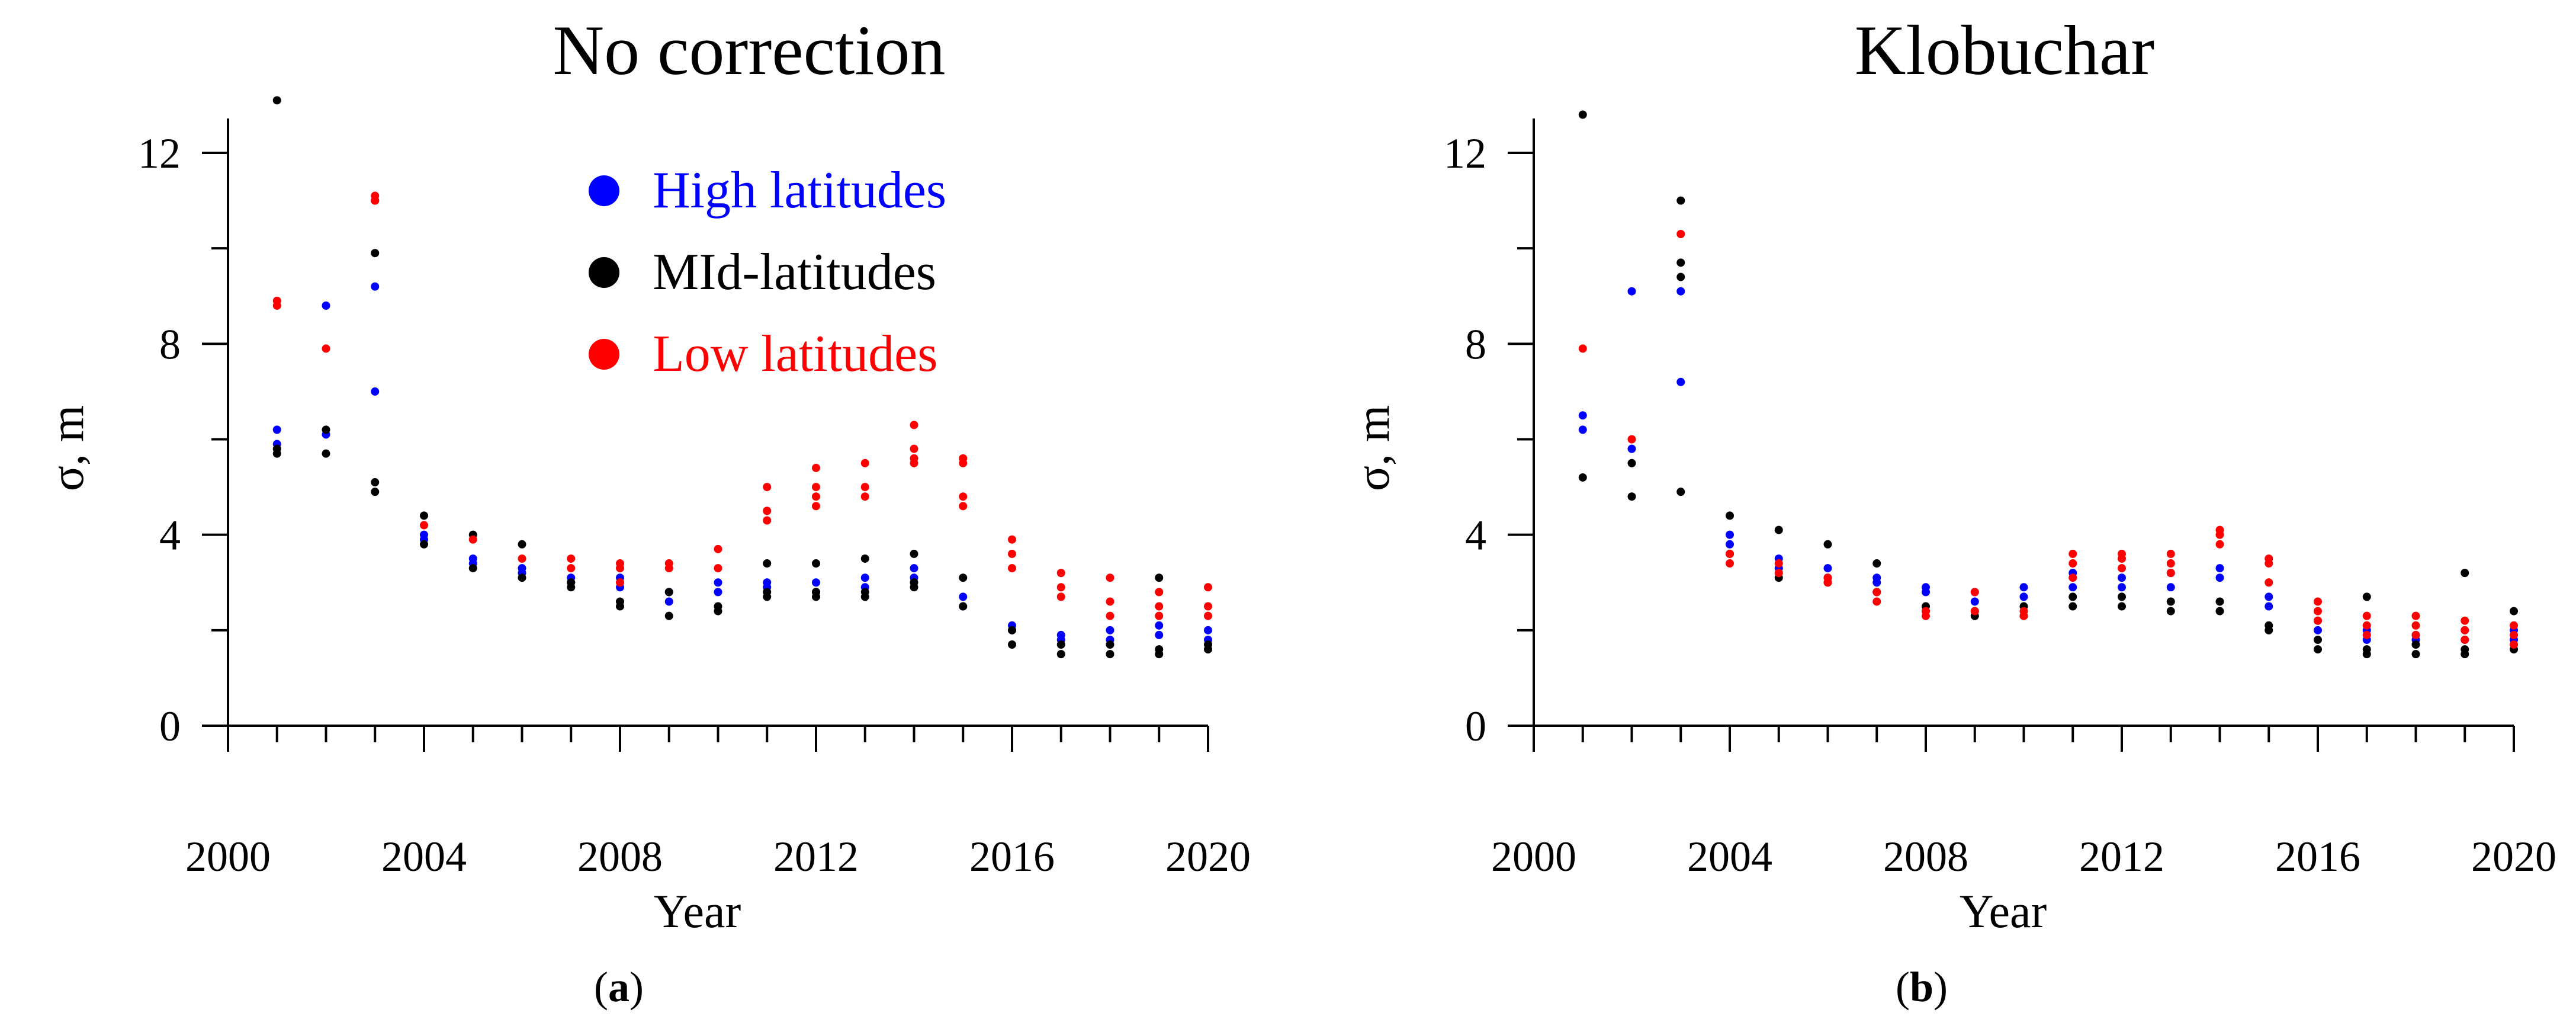 The width and height of the screenshot is (2576, 1016). What do you see at coordinates (799, 190) in the screenshot?
I see `legend-label: High latitudes` at bounding box center [799, 190].